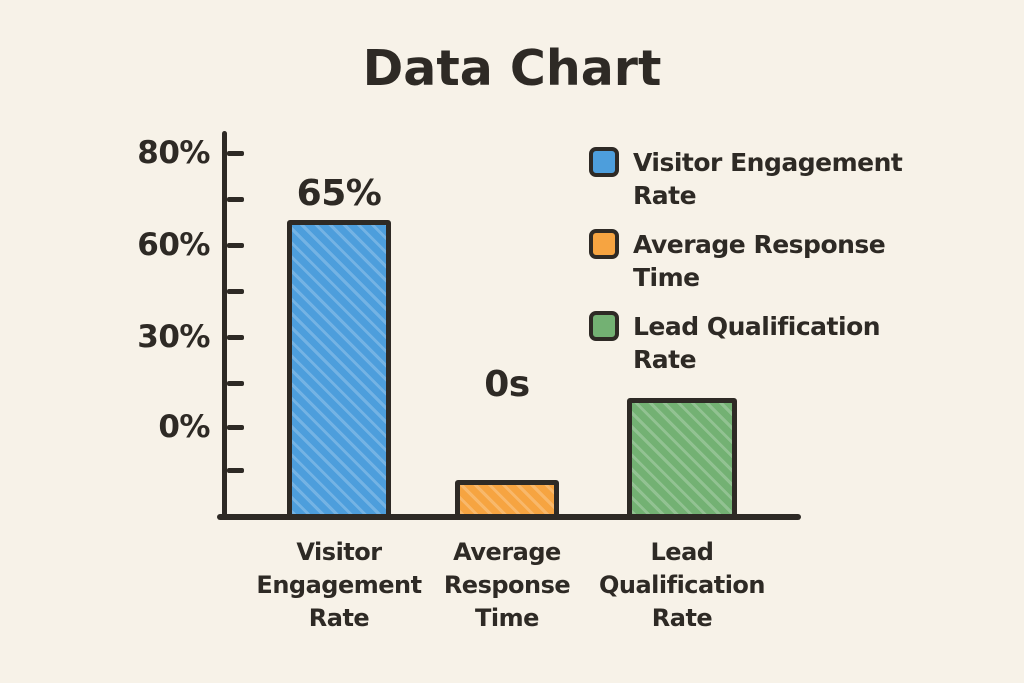 Image resolution: width=1024 pixels, height=683 pixels. What do you see at coordinates (682, 585) in the screenshot?
I see `x-axis-label: Lead Qualification Rate` at bounding box center [682, 585].